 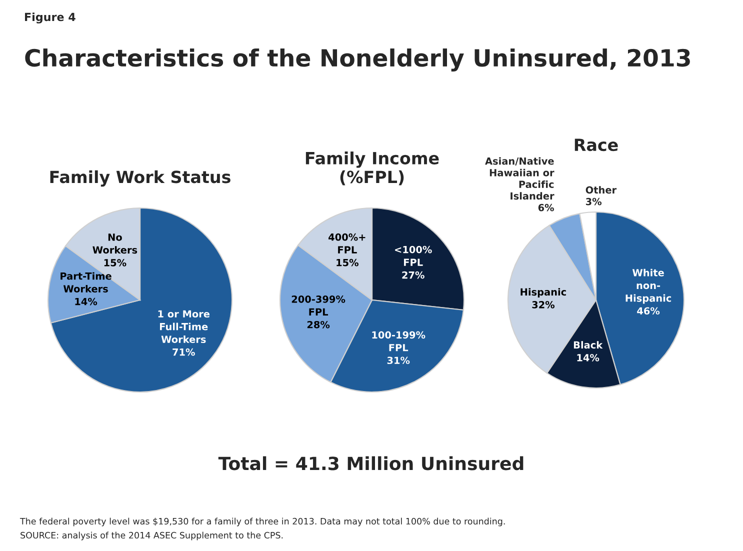 What do you see at coordinates (543, 304) in the screenshot?
I see `data-label: 32%` at bounding box center [543, 304].